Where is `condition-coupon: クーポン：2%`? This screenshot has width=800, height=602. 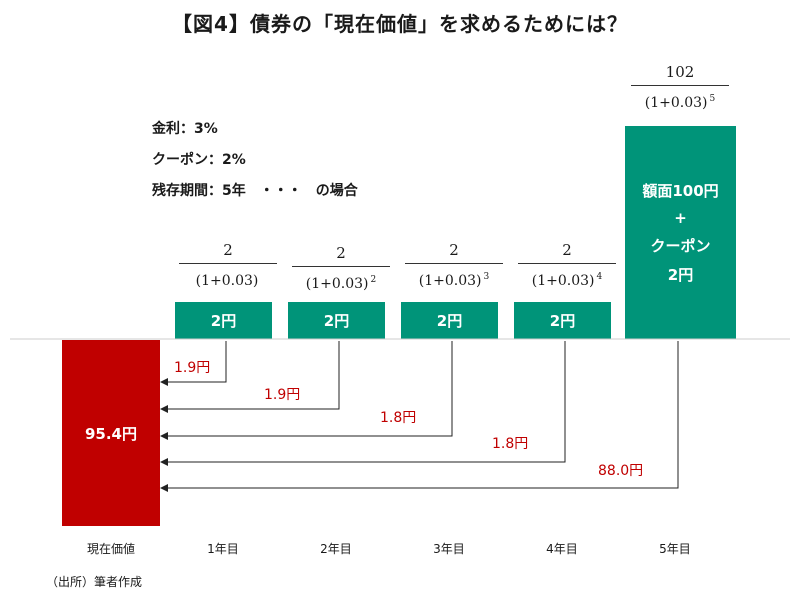
condition-coupon: クーポン：2% is located at coordinates (199, 160).